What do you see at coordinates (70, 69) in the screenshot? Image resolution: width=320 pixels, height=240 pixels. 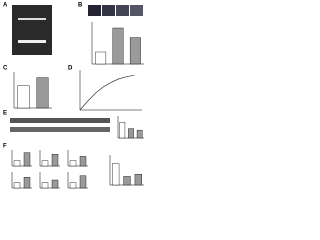 I see `panel-label: D` at bounding box center [70, 69].